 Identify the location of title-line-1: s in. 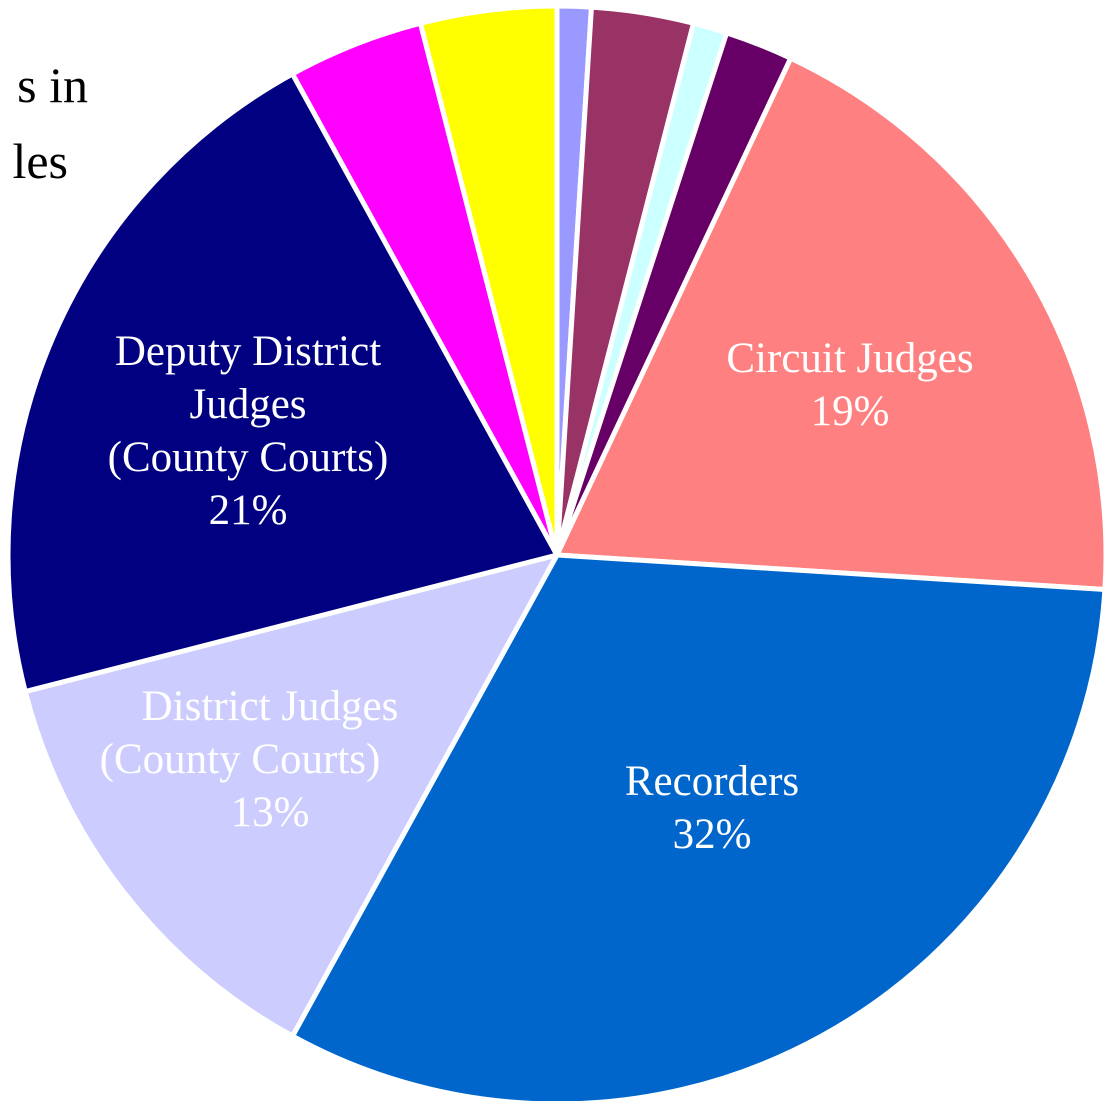
(52, 85).